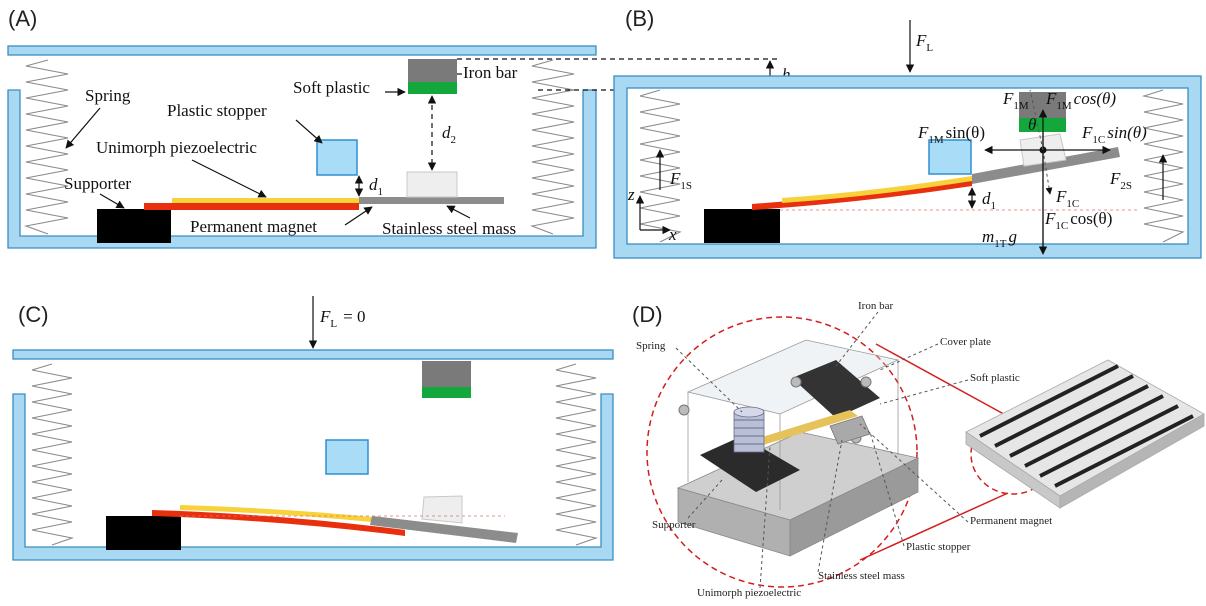  I want to click on detail-circle, so click(782, 452).